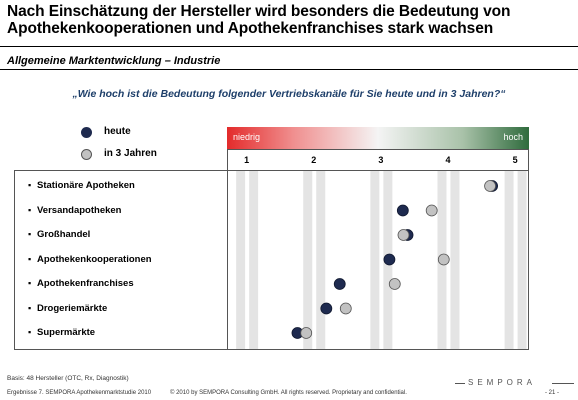 The image size is (578, 400). Describe the element at coordinates (86, 154) in the screenshot. I see `legend-in-3-jahren-marker` at that location.